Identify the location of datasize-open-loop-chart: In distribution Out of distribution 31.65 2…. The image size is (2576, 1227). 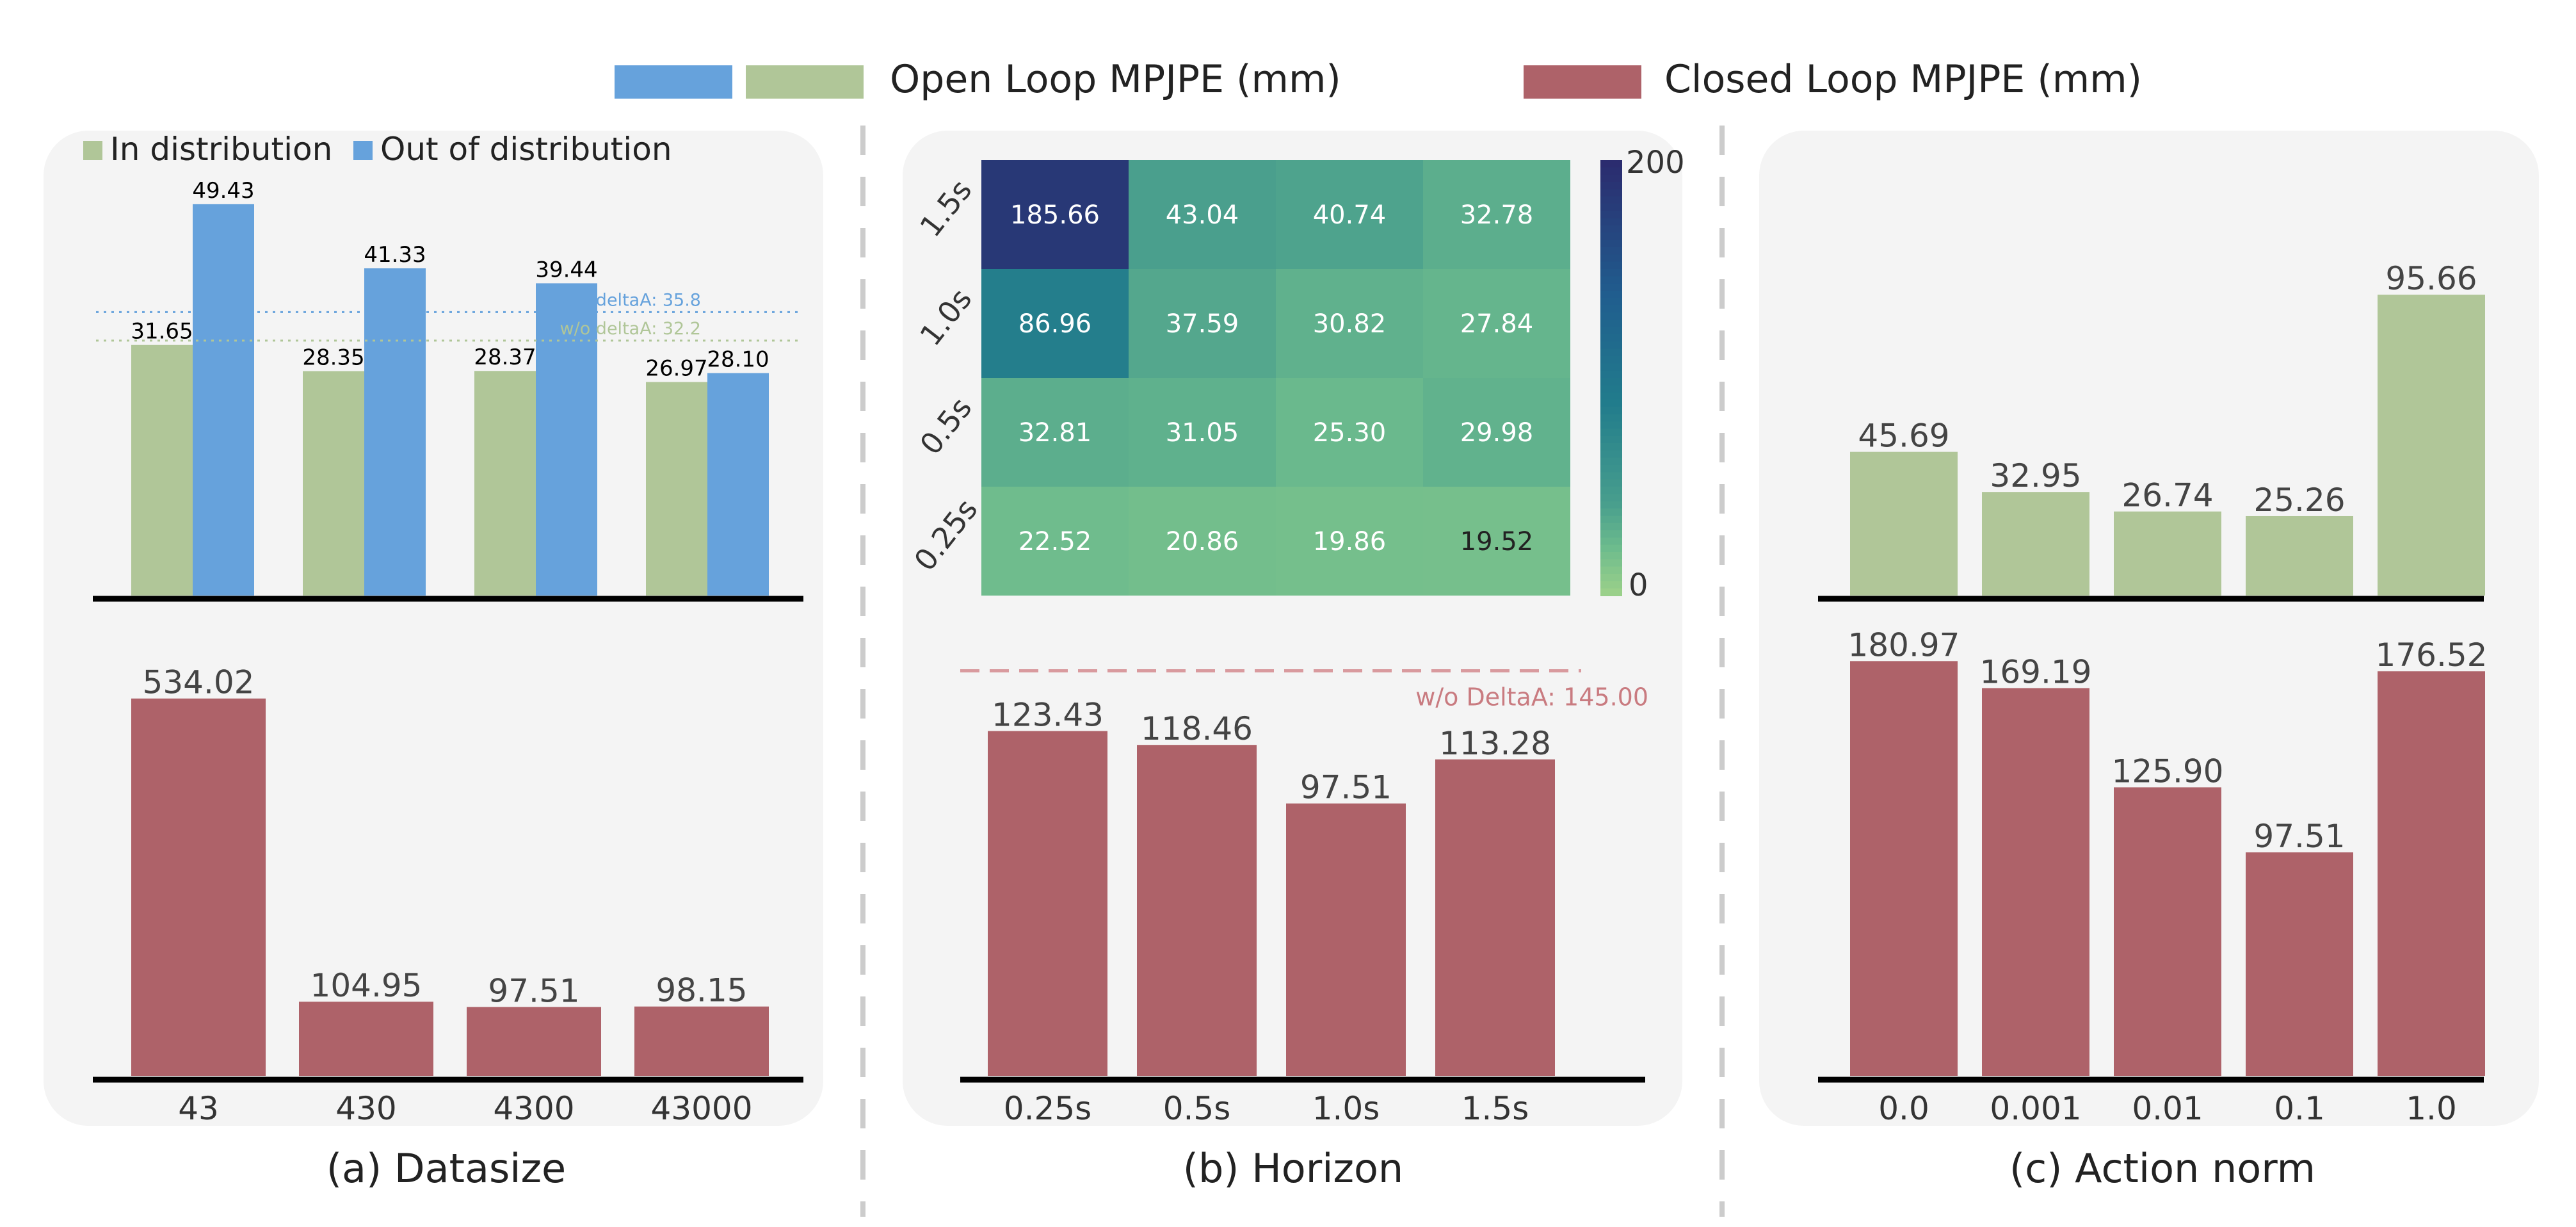
(443, 366).